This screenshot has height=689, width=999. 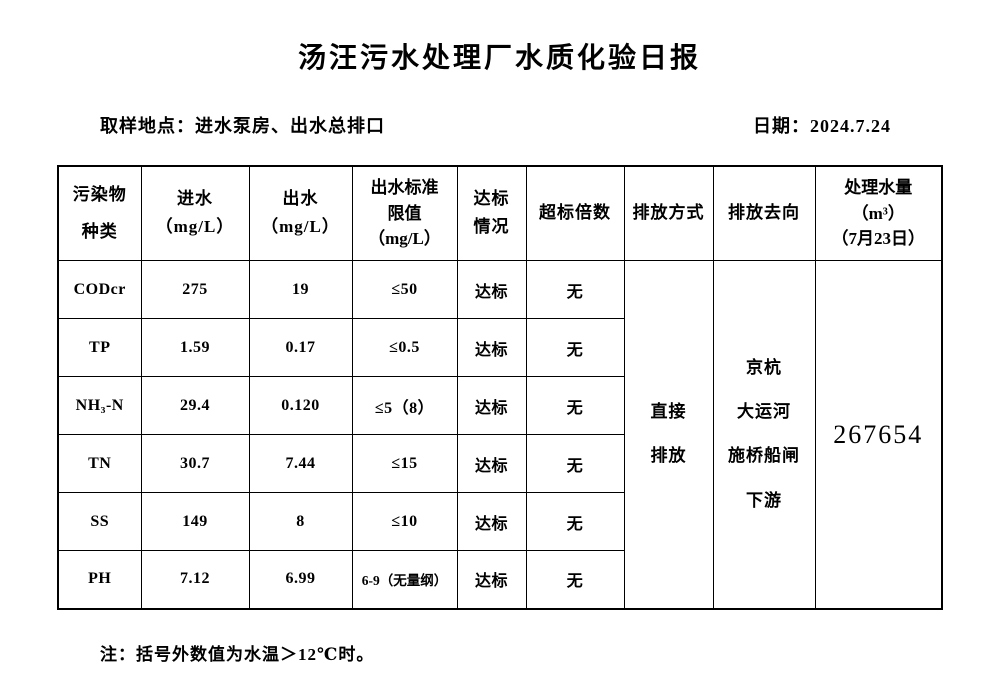 What do you see at coordinates (404, 522) in the screenshot?
I see `cell-limit: ≤10` at bounding box center [404, 522].